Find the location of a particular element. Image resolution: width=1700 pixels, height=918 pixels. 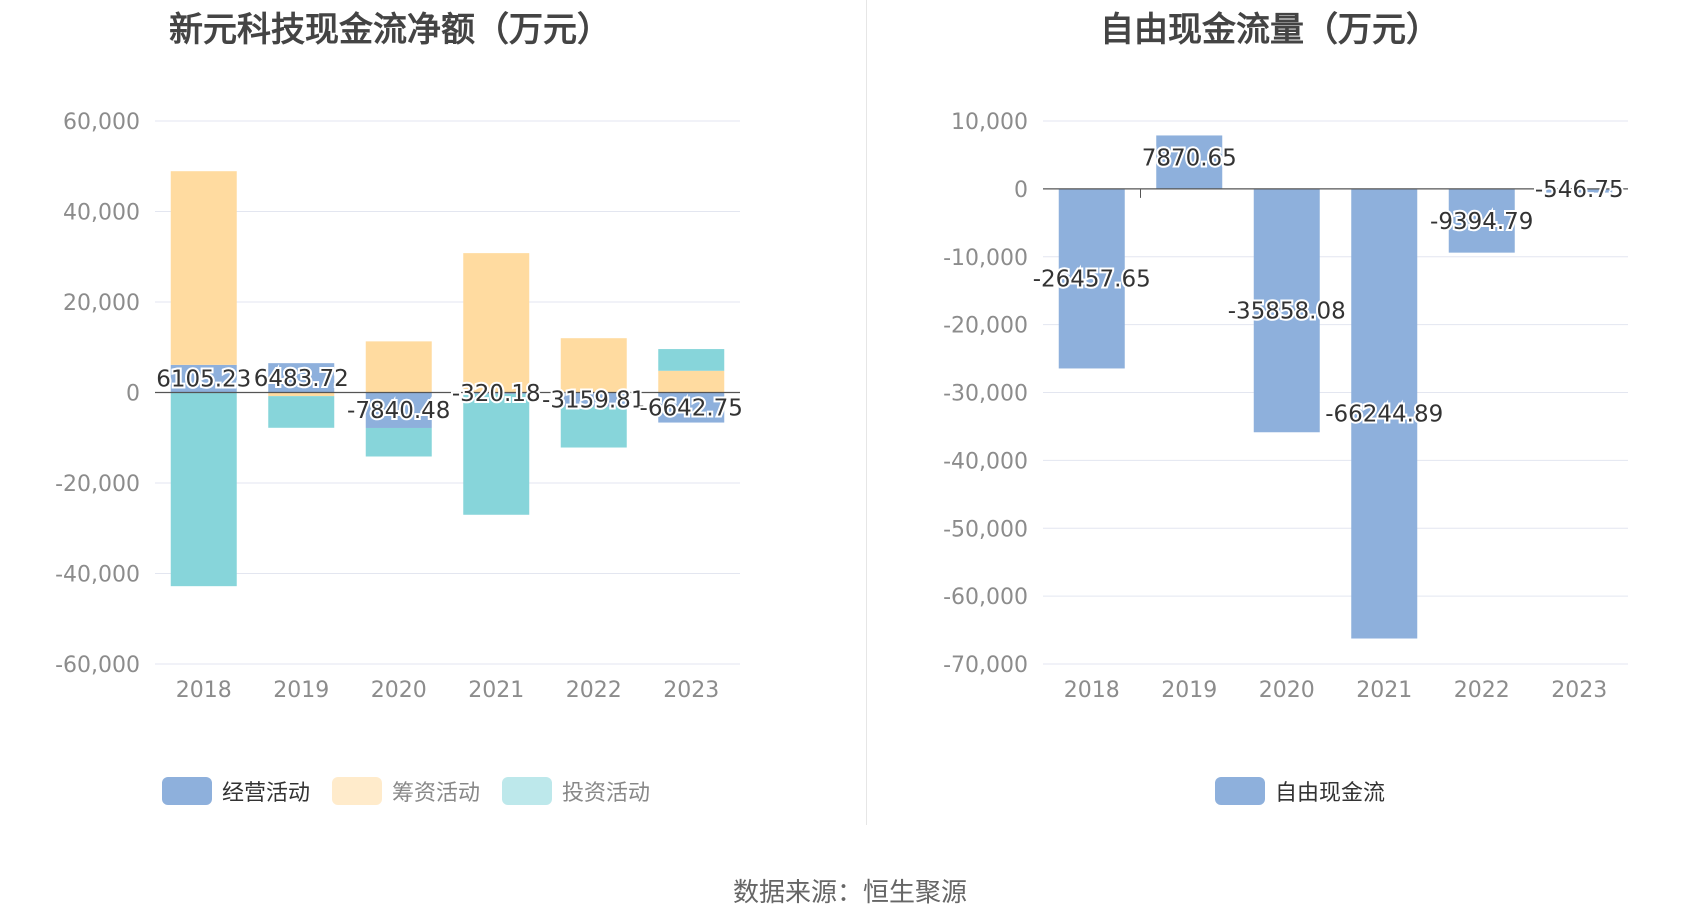

data-label: -9394.79 is located at coordinates (1481, 222).